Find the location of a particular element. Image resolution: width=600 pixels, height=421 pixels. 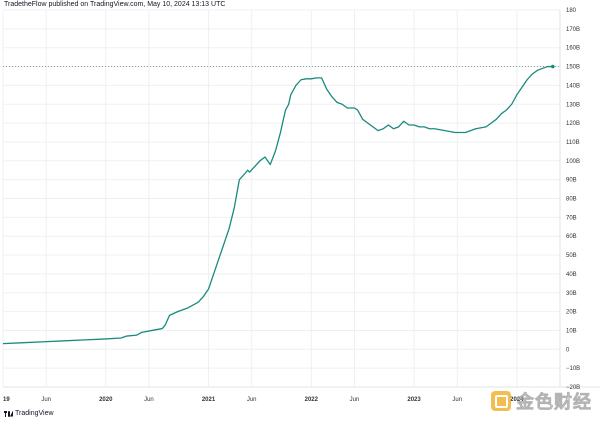

watermark-logo-icon is located at coordinates (501, 401).